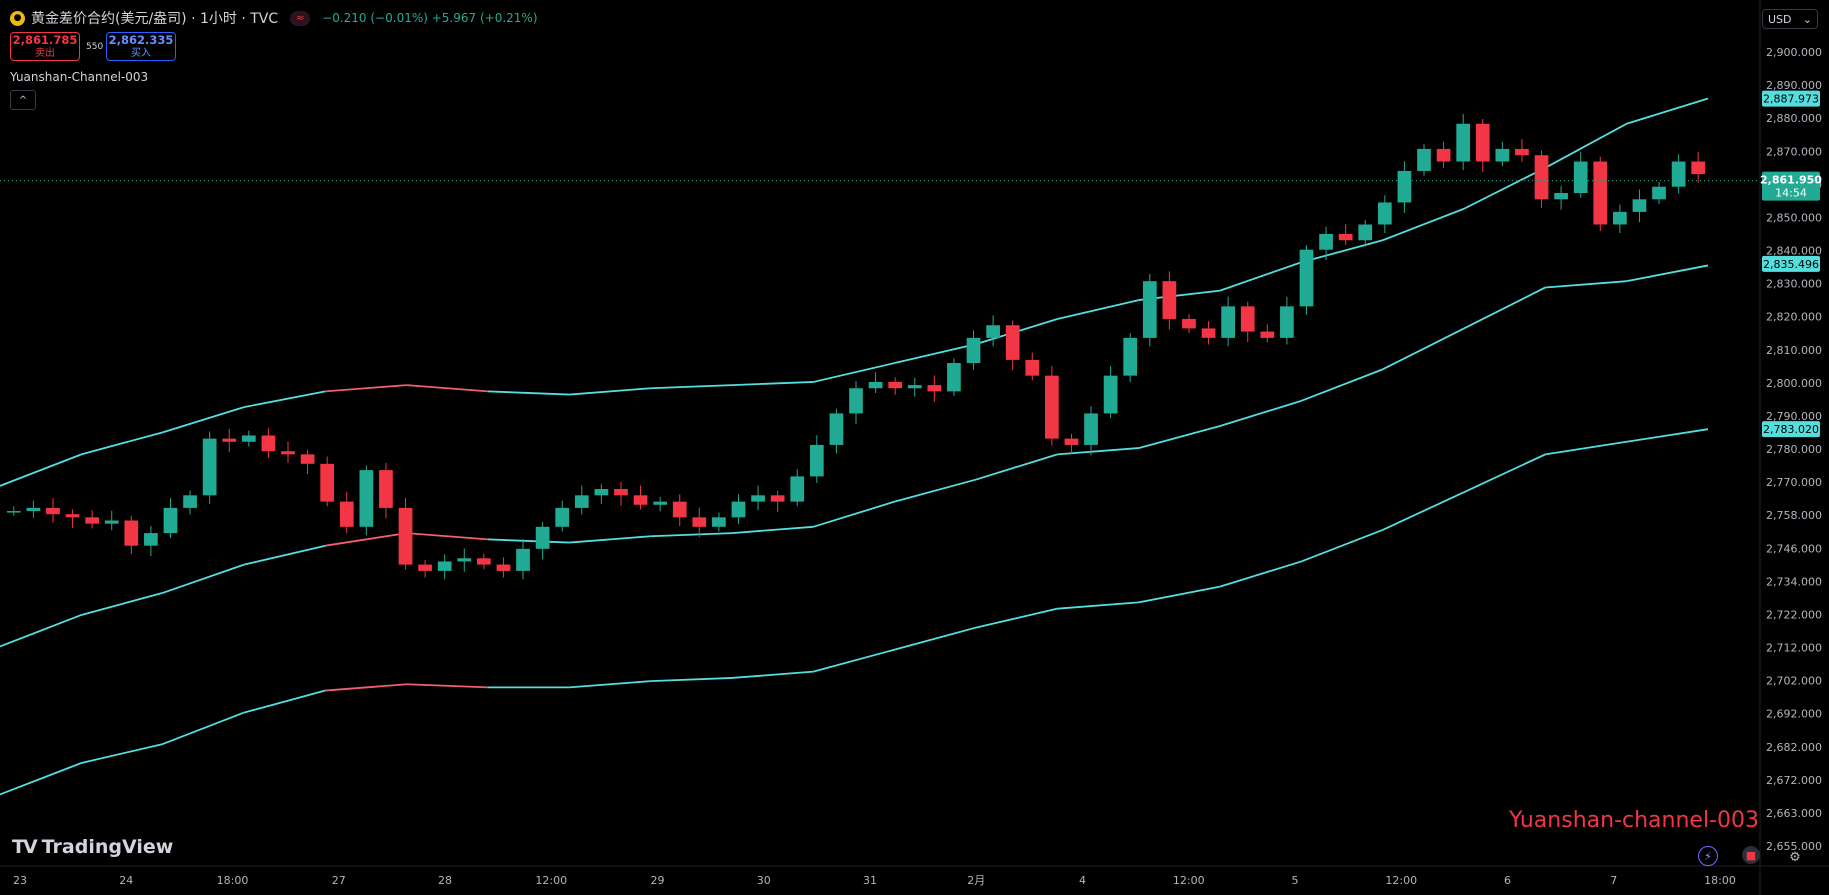 This screenshot has height=895, width=1829. What do you see at coordinates (79, 77) in the screenshot?
I see `indicator-label: Yuanshan-Channel-003` at bounding box center [79, 77].